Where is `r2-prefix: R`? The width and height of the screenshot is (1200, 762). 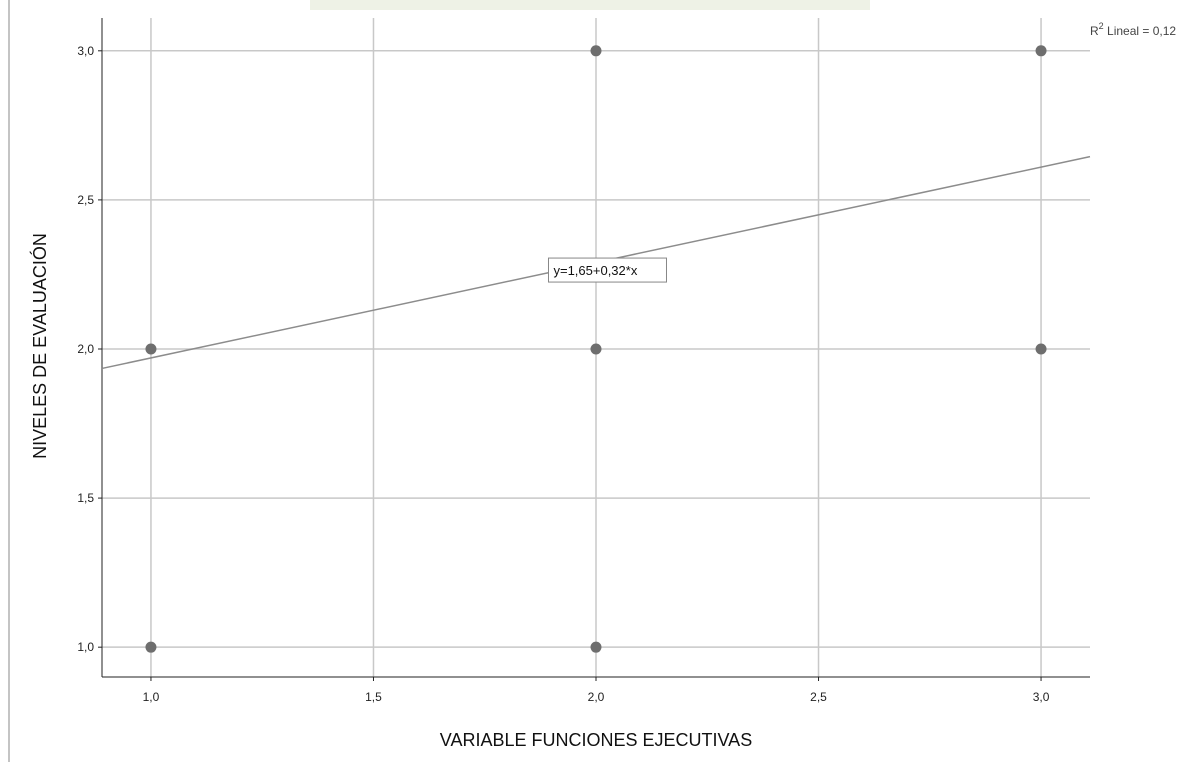 r2-prefix: R is located at coordinates (1094, 31).